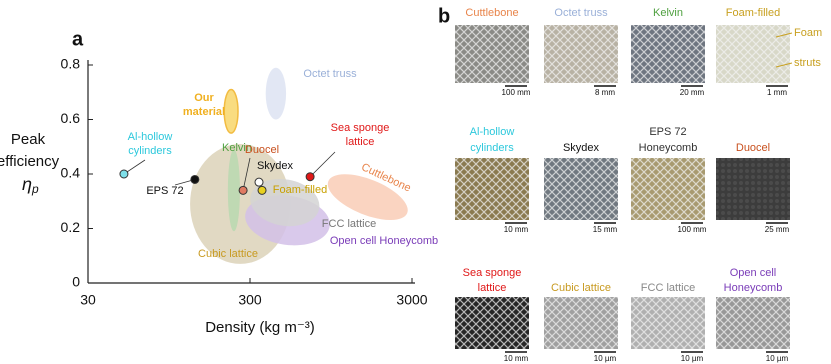  I want to click on point-label: Sea sponge, so click(360, 128).